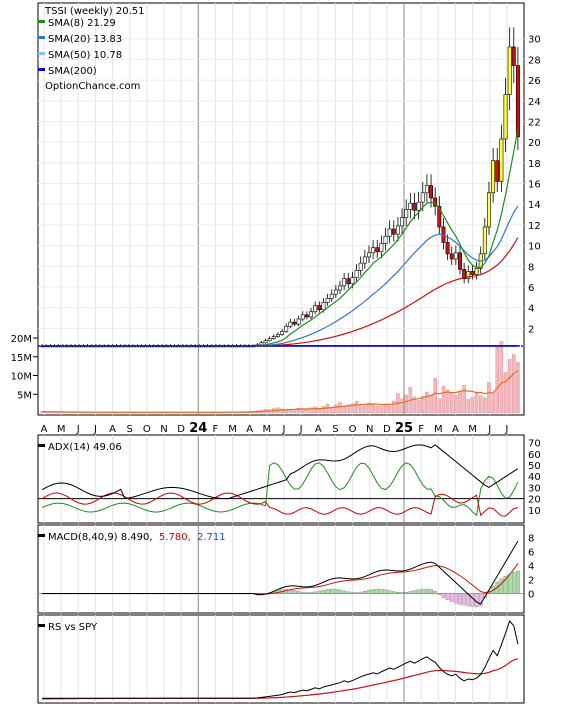 The height and width of the screenshot is (710, 566). I want to click on y-tick-label: 30, so click(534, 40).